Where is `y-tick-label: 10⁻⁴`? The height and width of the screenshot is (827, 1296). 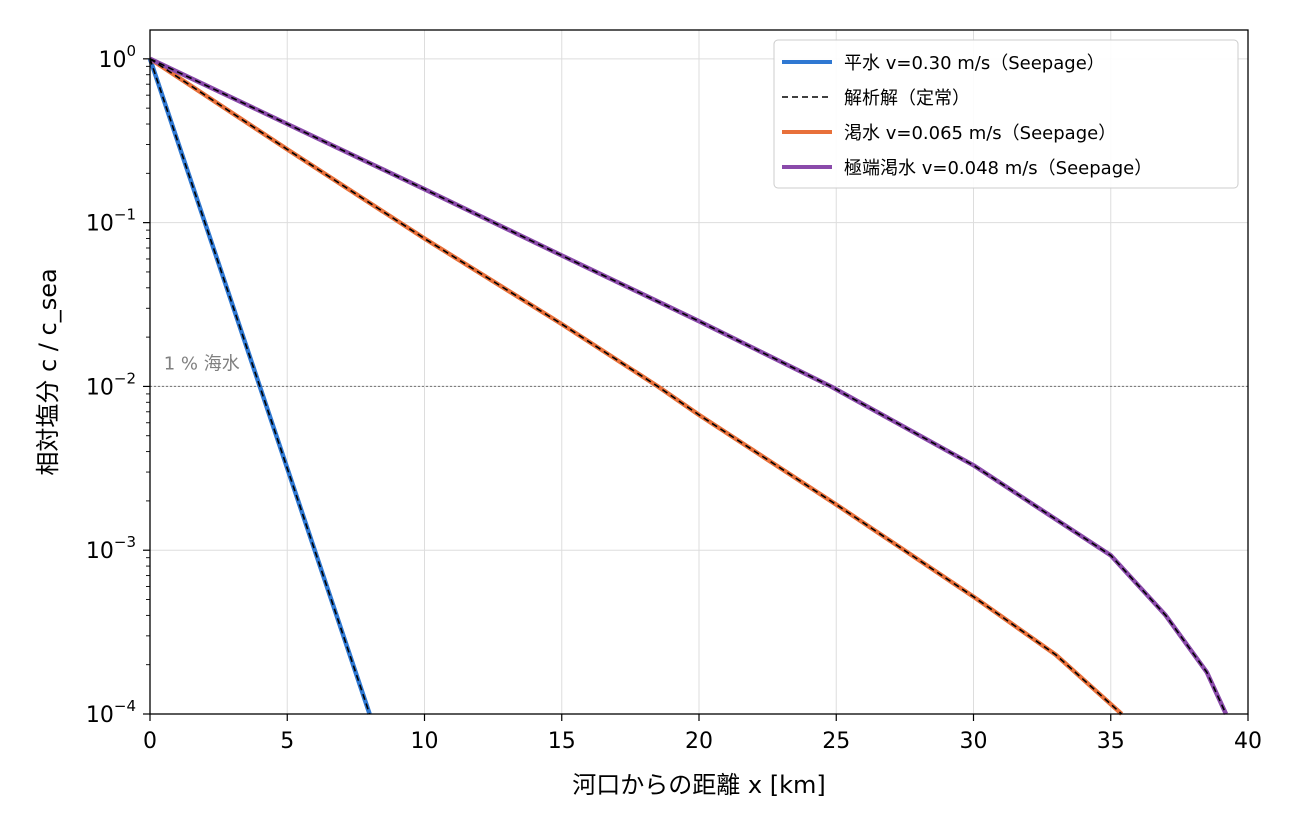 y-tick-label: 10⁻⁴ is located at coordinates (111, 712).